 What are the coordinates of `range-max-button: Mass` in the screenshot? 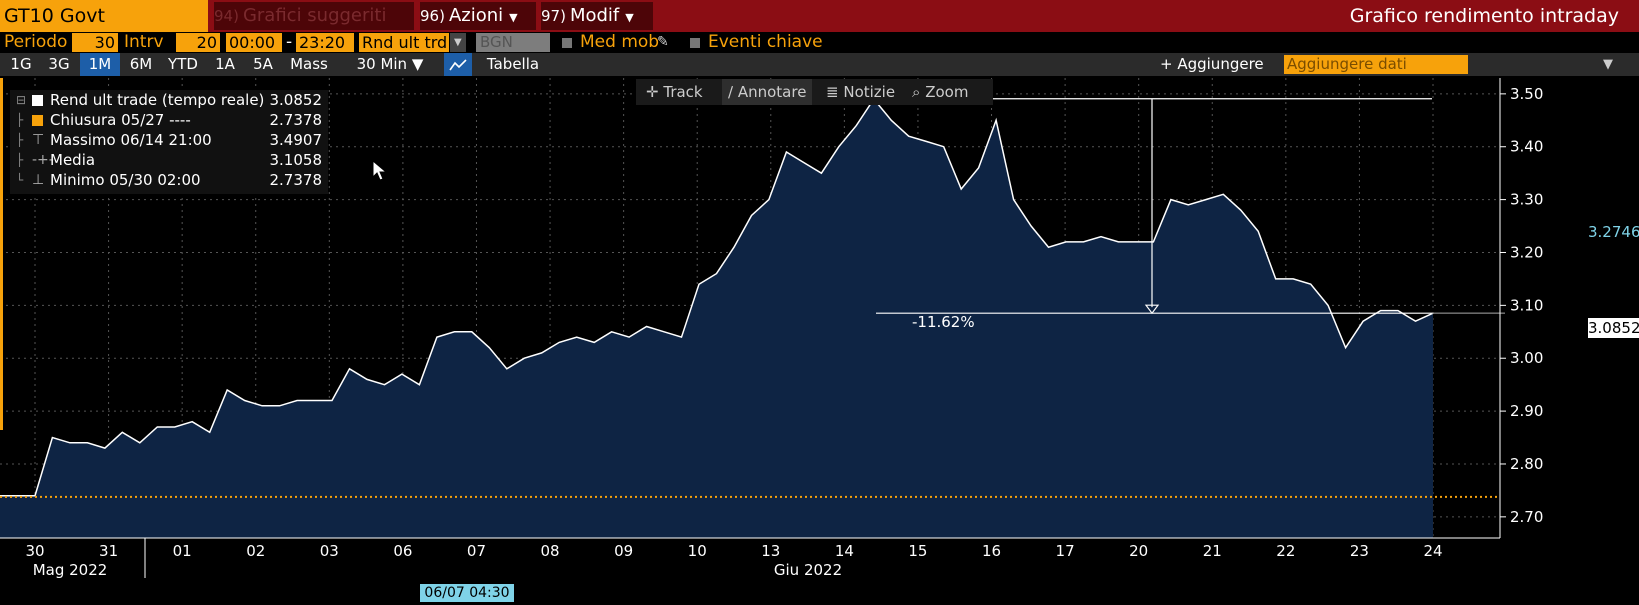 It's located at (309, 64).